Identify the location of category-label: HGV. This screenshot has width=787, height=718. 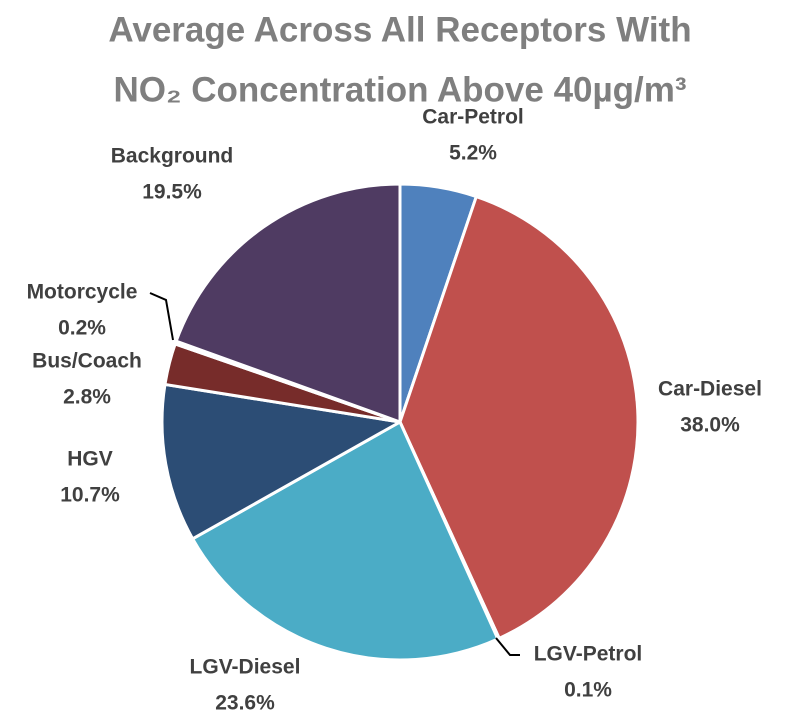
(90, 459).